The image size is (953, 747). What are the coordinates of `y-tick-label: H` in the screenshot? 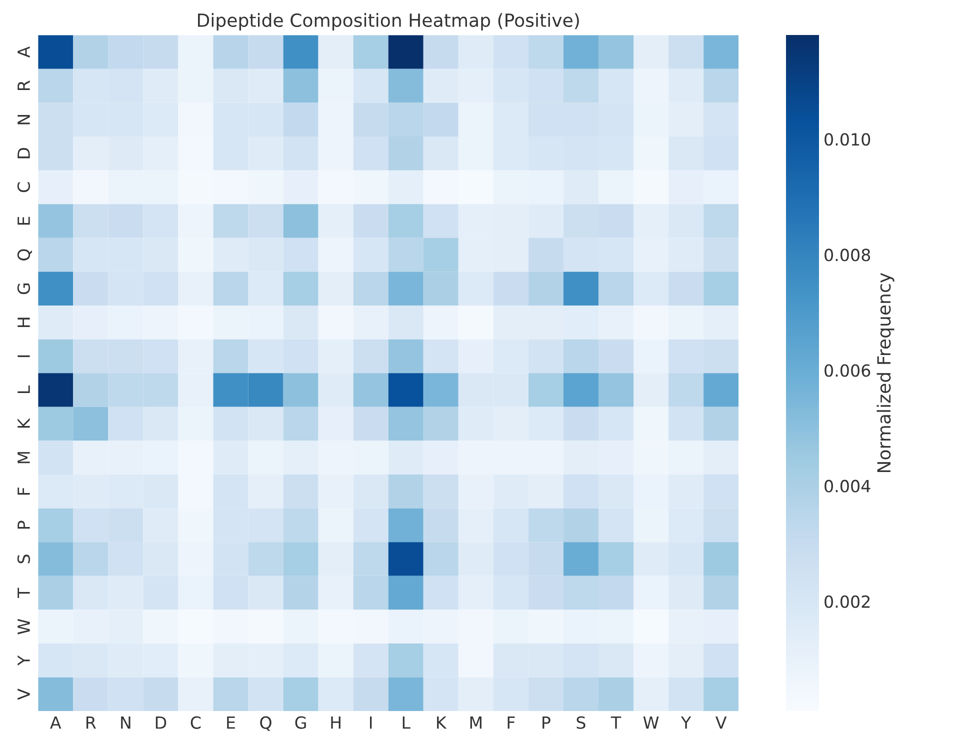 It's located at (24, 323).